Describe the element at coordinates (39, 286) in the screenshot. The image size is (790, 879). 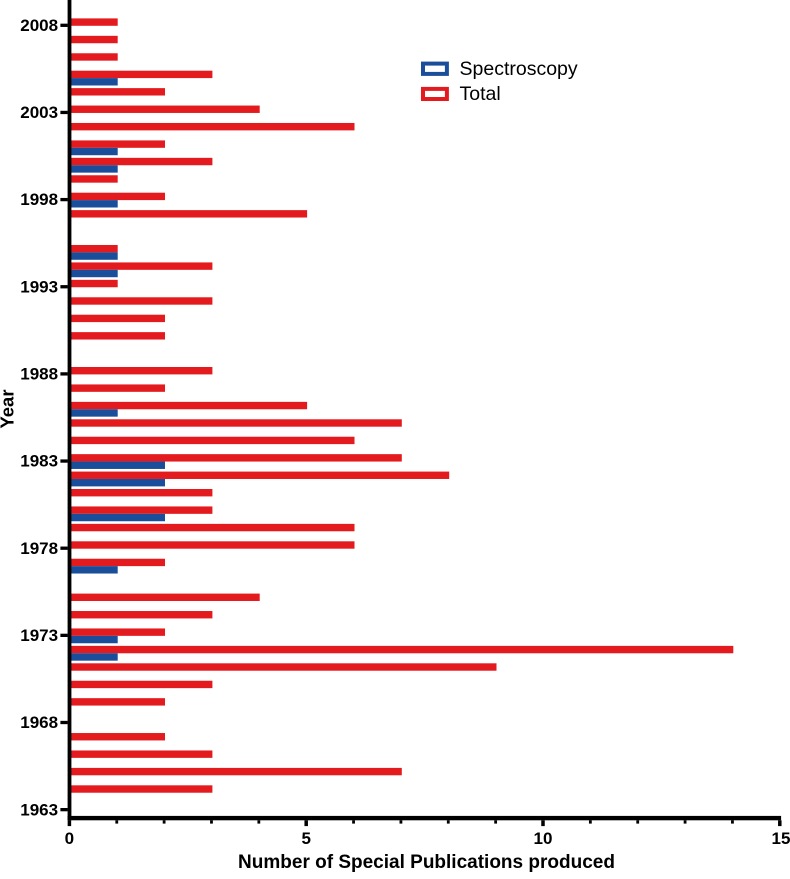
I see `svg-text: 1993` at that location.